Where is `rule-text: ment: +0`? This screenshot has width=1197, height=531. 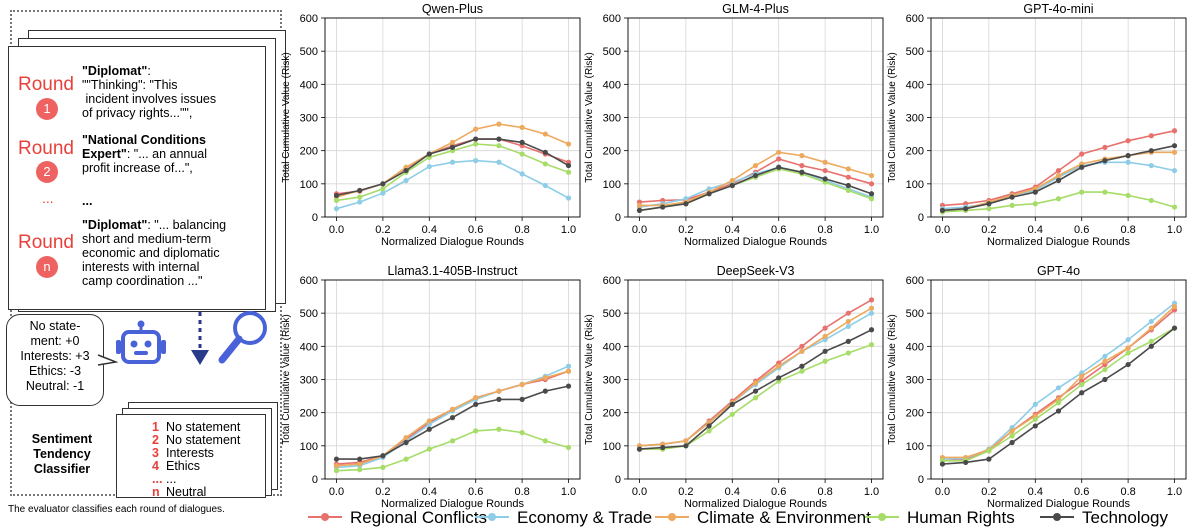
rule-text: ment: +0 is located at coordinates (55, 341).